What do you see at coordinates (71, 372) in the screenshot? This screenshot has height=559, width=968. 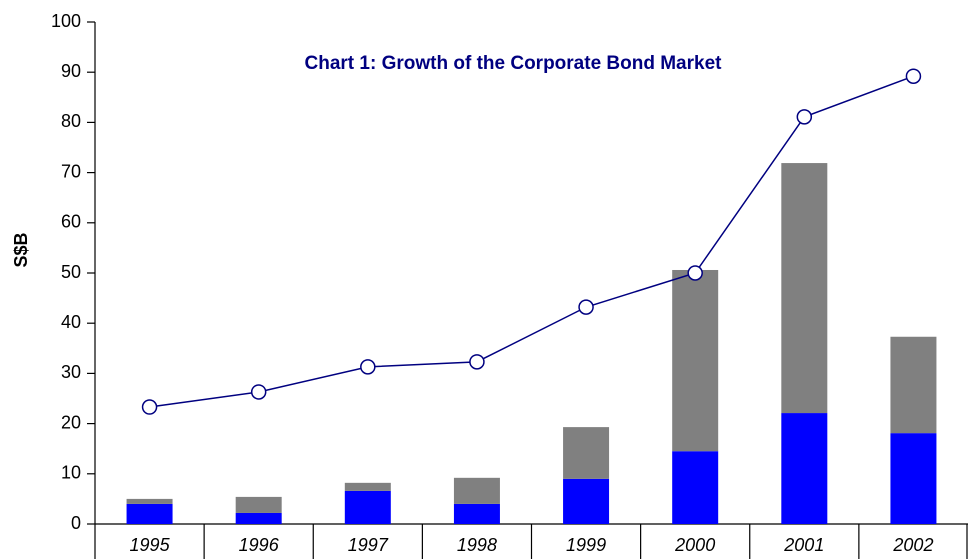 I see `y-tick-label: 30` at bounding box center [71, 372].